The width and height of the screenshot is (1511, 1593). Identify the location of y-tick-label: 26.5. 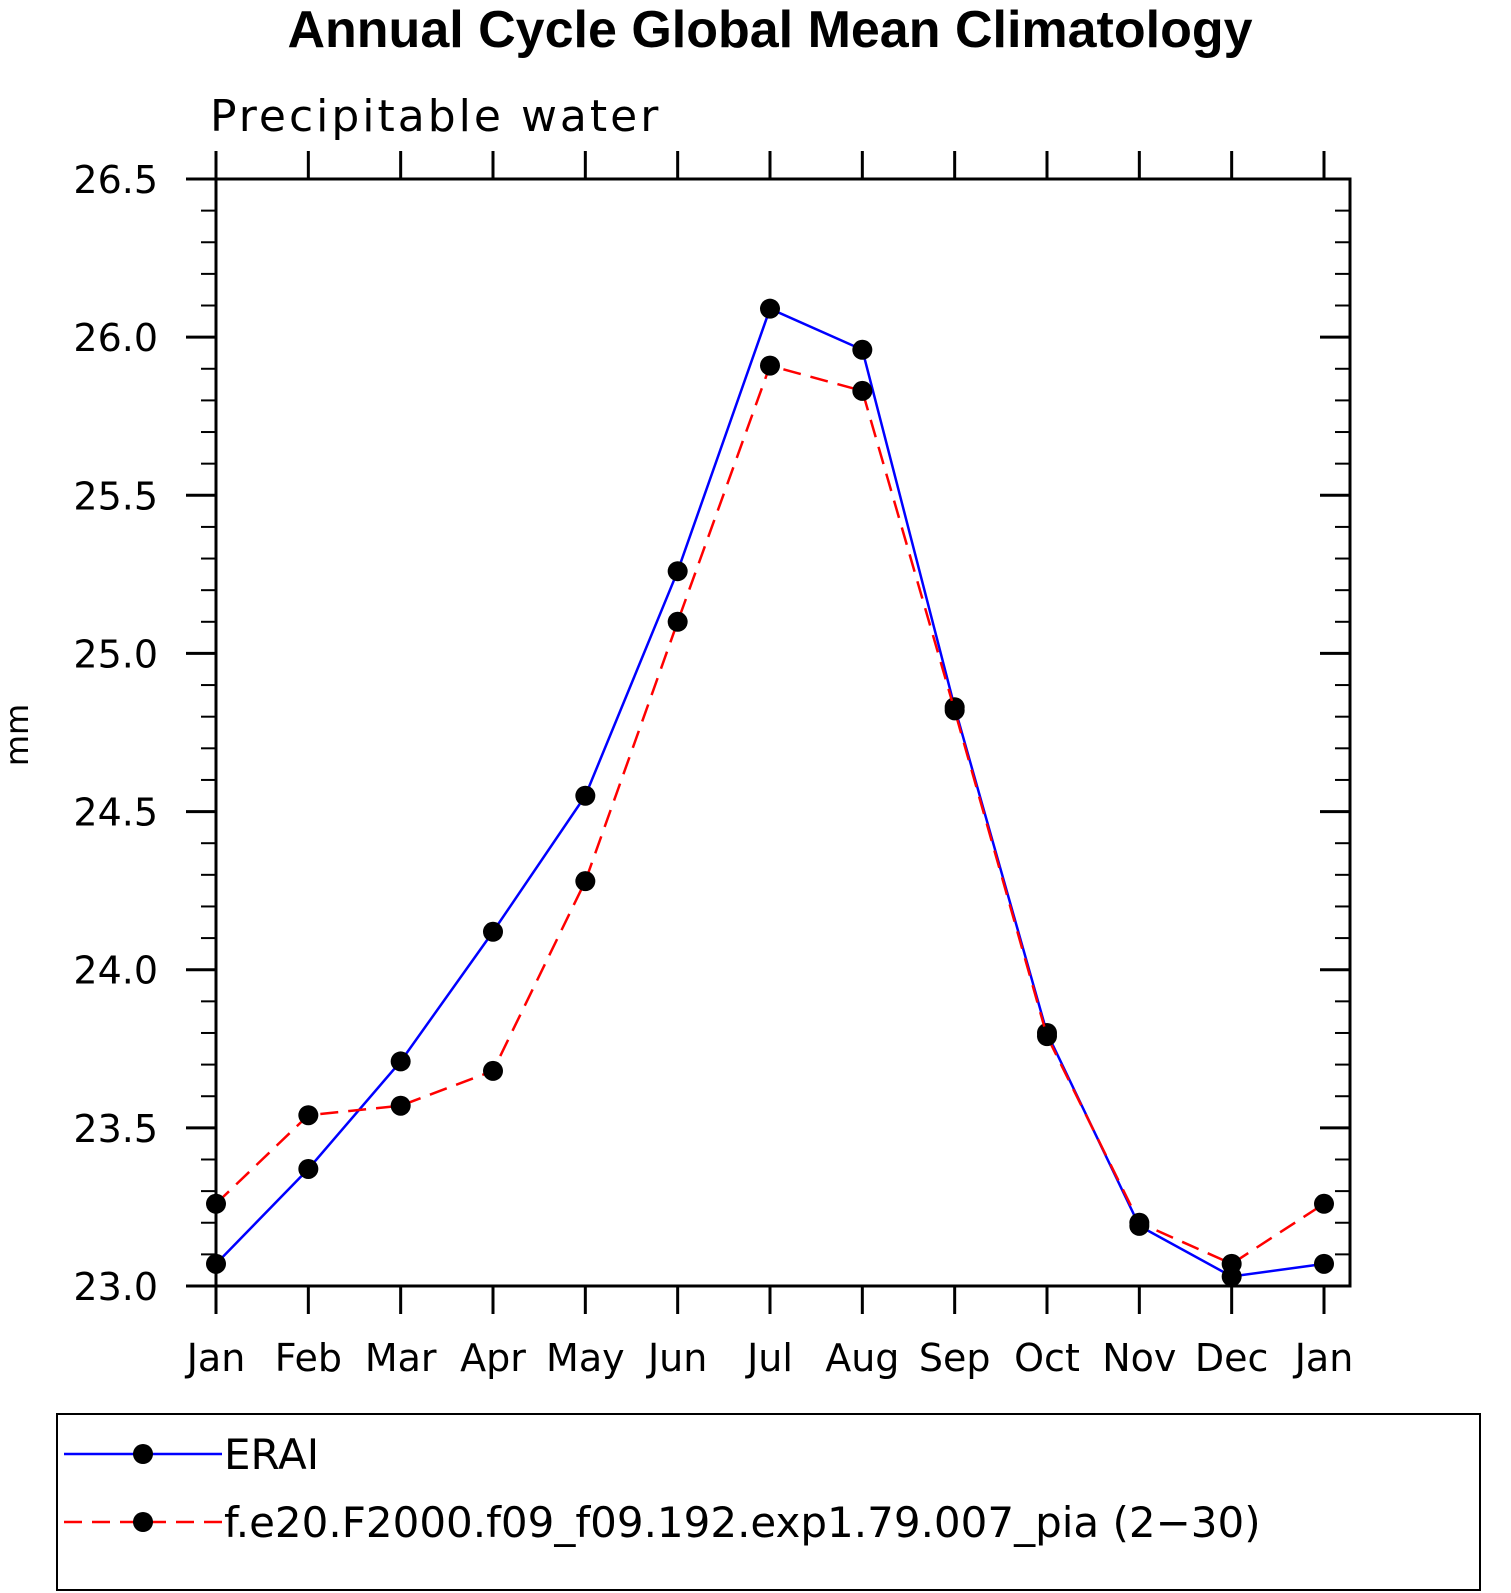
(115, 180).